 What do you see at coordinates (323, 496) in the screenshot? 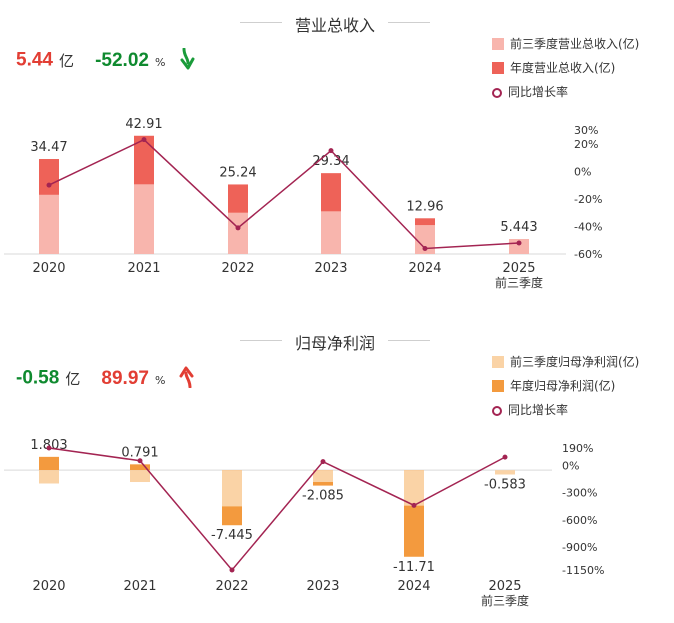
I see `bar-value-label: -2.085` at bounding box center [323, 496].